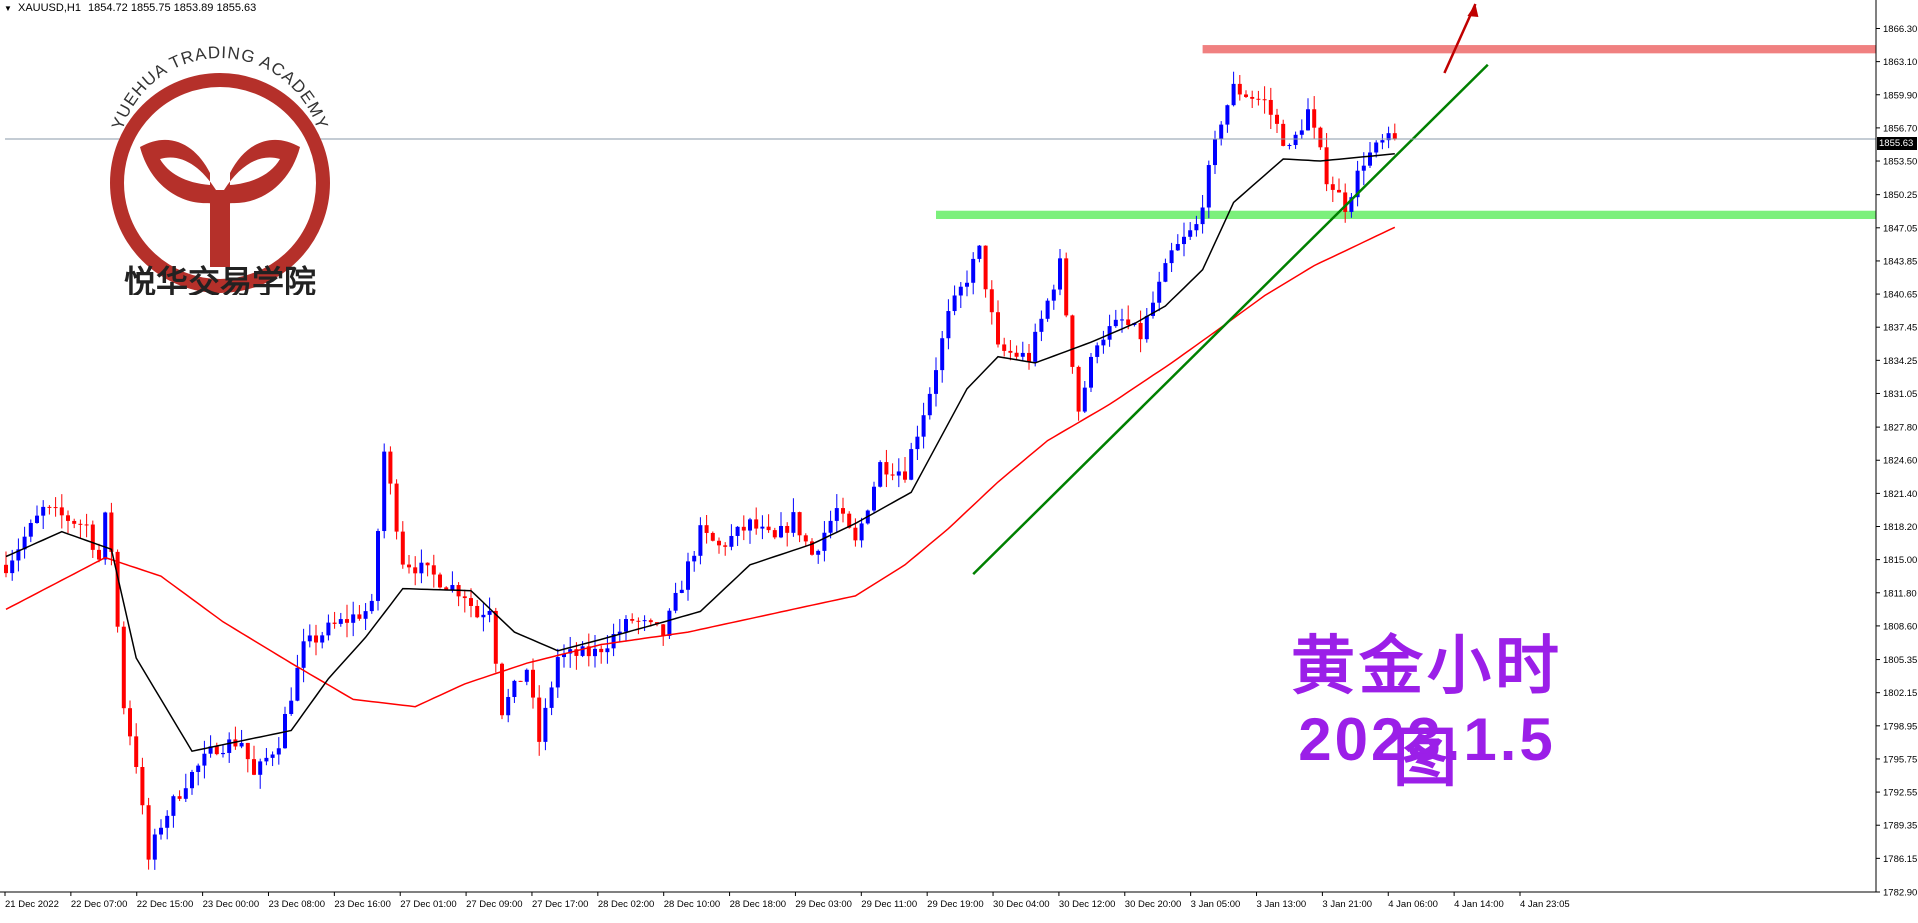 The height and width of the screenshot is (923, 1918). I want to click on y-tick-label: 1866.30, so click(1900, 29).